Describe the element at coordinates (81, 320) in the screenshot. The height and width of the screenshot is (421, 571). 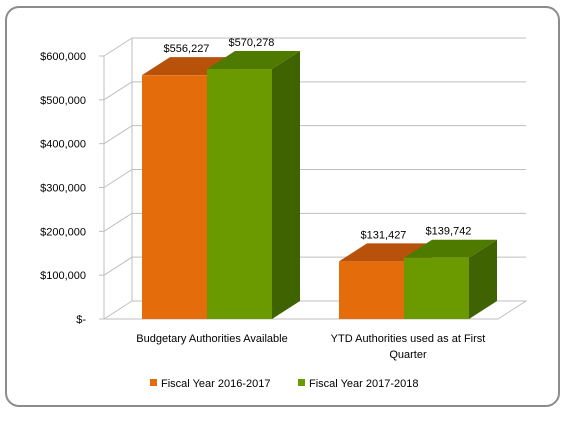
I see `y-tick-label: $-` at that location.